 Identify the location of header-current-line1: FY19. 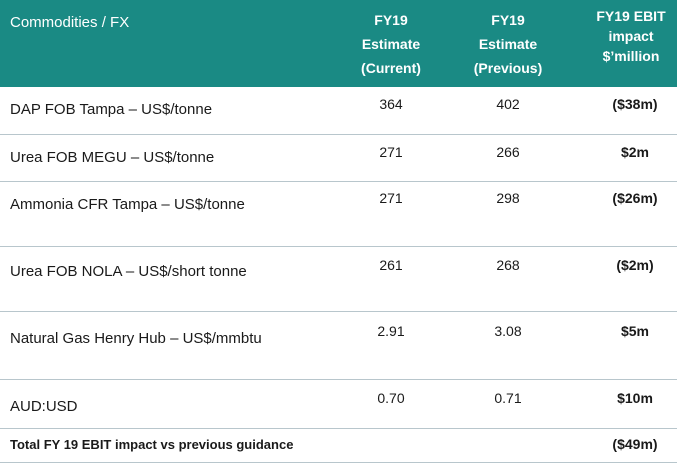
(391, 20).